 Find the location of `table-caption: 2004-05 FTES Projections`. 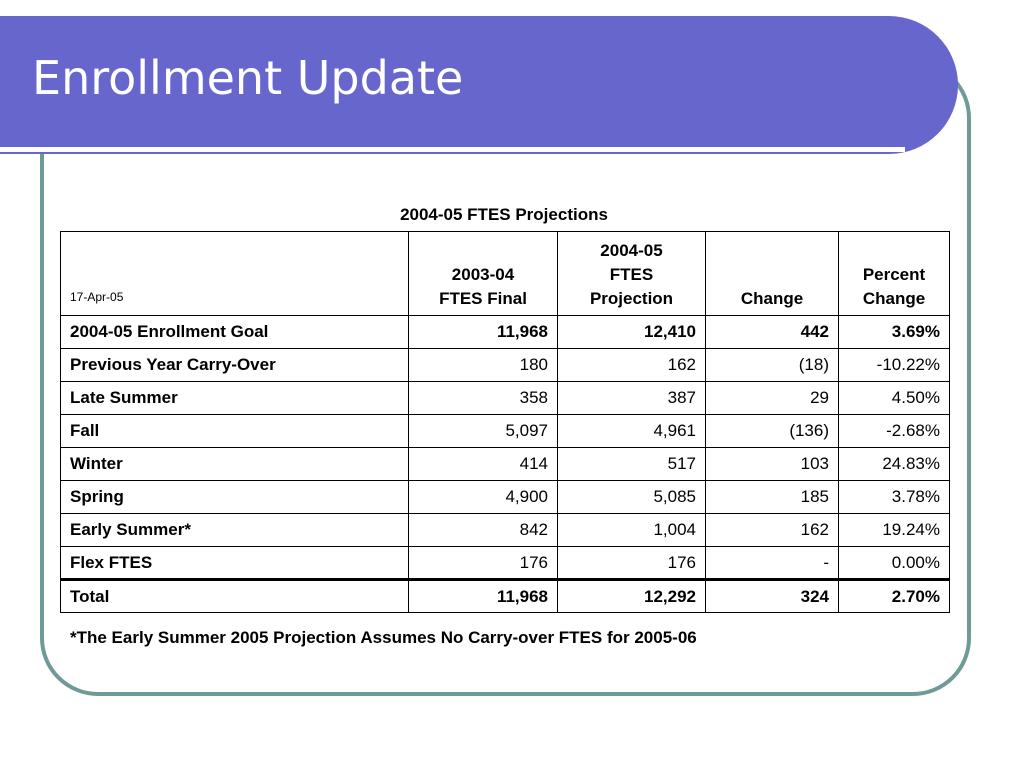

table-caption: 2004-05 FTES Projections is located at coordinates (504, 214).